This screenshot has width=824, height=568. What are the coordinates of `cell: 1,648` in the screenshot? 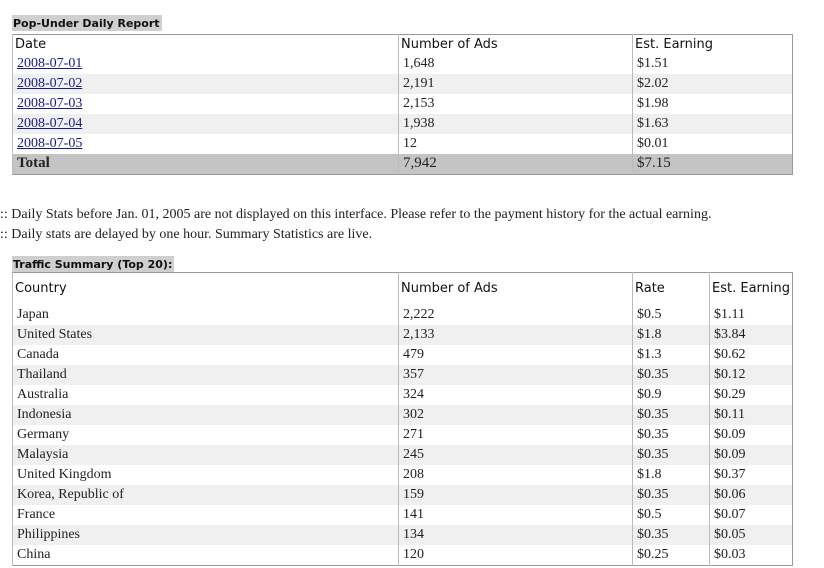 It's located at (515, 63).